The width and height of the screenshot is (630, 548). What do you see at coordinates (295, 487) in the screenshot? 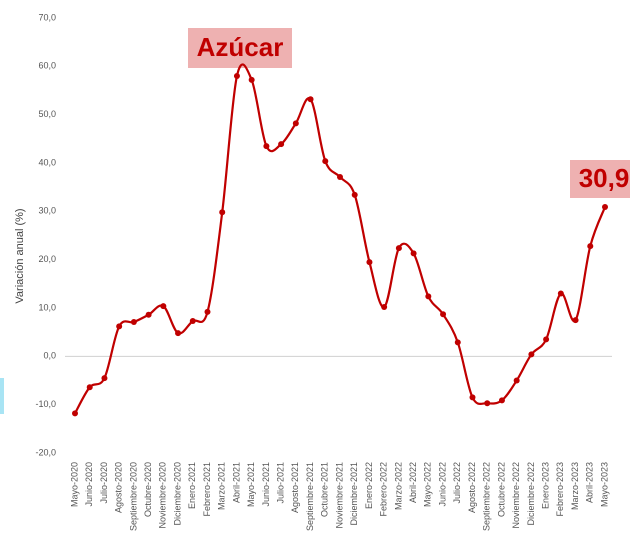
I see `x-tick-label: Agosto-2021` at bounding box center [295, 487].